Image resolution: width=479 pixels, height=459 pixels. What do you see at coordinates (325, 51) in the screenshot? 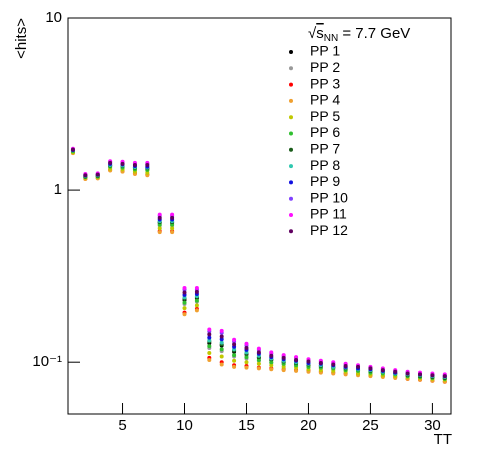
I see `legend-label: PP 1` at bounding box center [325, 51].